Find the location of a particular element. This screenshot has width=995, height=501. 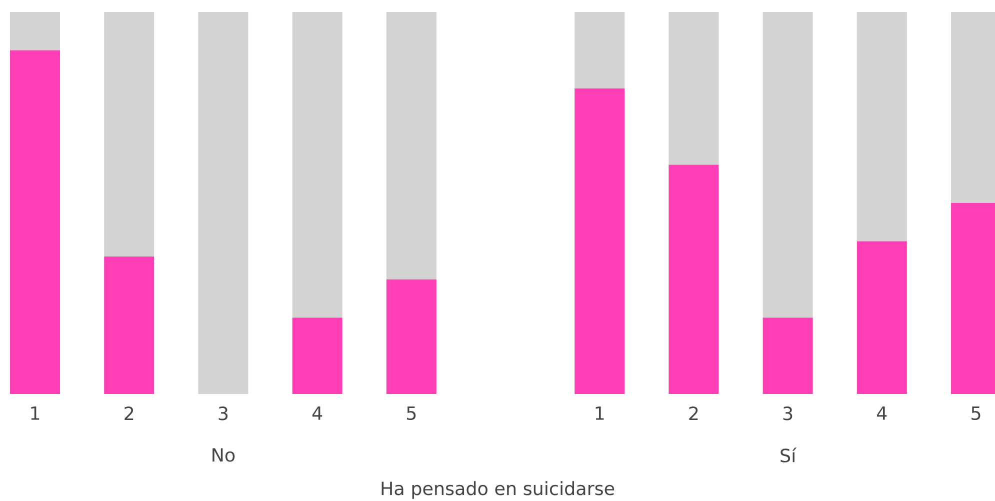

text: No is located at coordinates (223, 455).